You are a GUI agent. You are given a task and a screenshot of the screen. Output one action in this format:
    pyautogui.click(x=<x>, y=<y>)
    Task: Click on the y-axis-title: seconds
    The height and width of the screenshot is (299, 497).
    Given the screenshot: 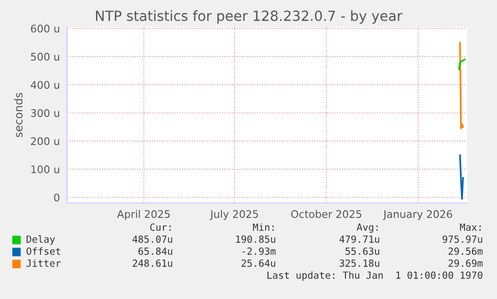 What is the action you would take?
    pyautogui.click(x=18, y=115)
    